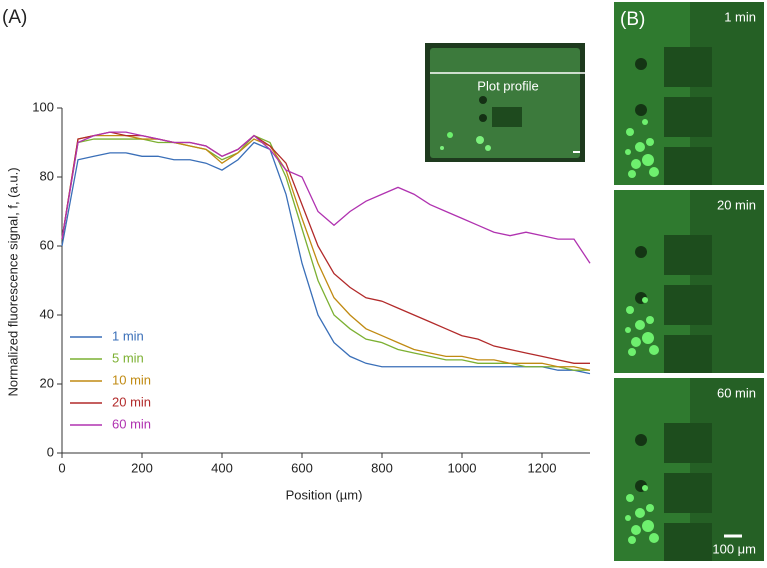 The width and height of the screenshot is (767, 568). What do you see at coordinates (14, 17) in the screenshot?
I see `panel-label: (A)` at bounding box center [14, 17].